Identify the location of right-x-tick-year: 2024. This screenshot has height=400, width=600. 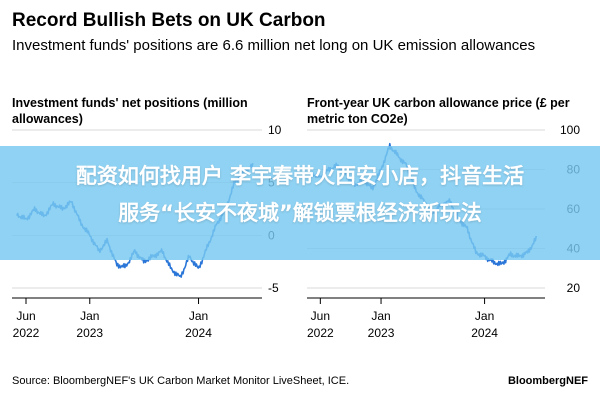
(484, 333).